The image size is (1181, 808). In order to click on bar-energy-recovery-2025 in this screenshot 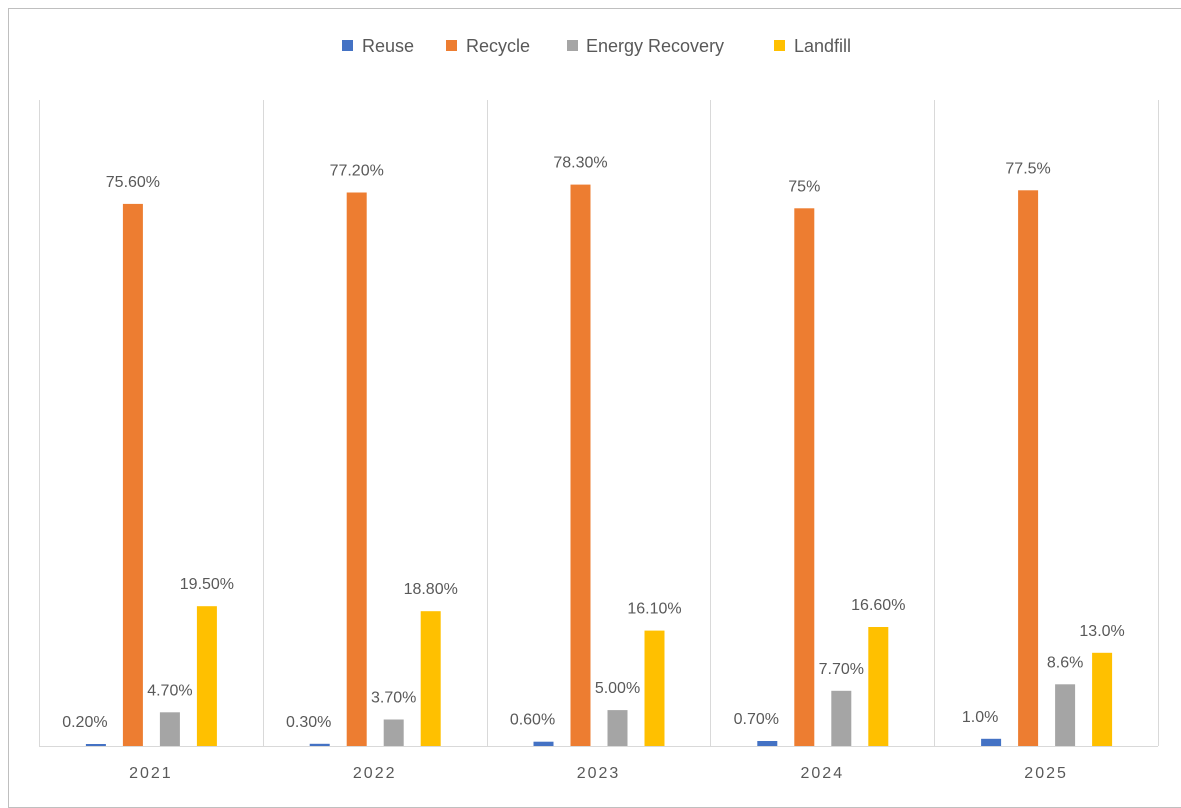, I will do `click(1065, 715)`.